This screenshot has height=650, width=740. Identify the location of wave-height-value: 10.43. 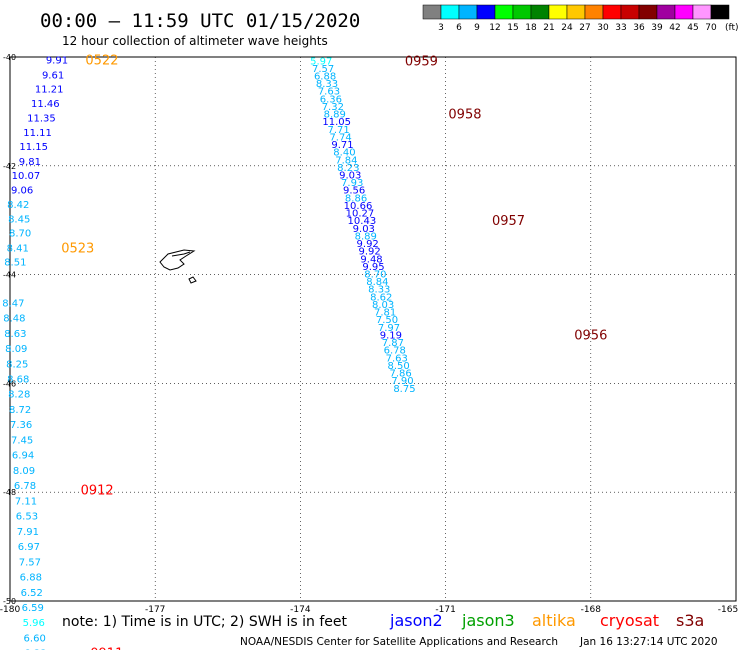
(362, 221).